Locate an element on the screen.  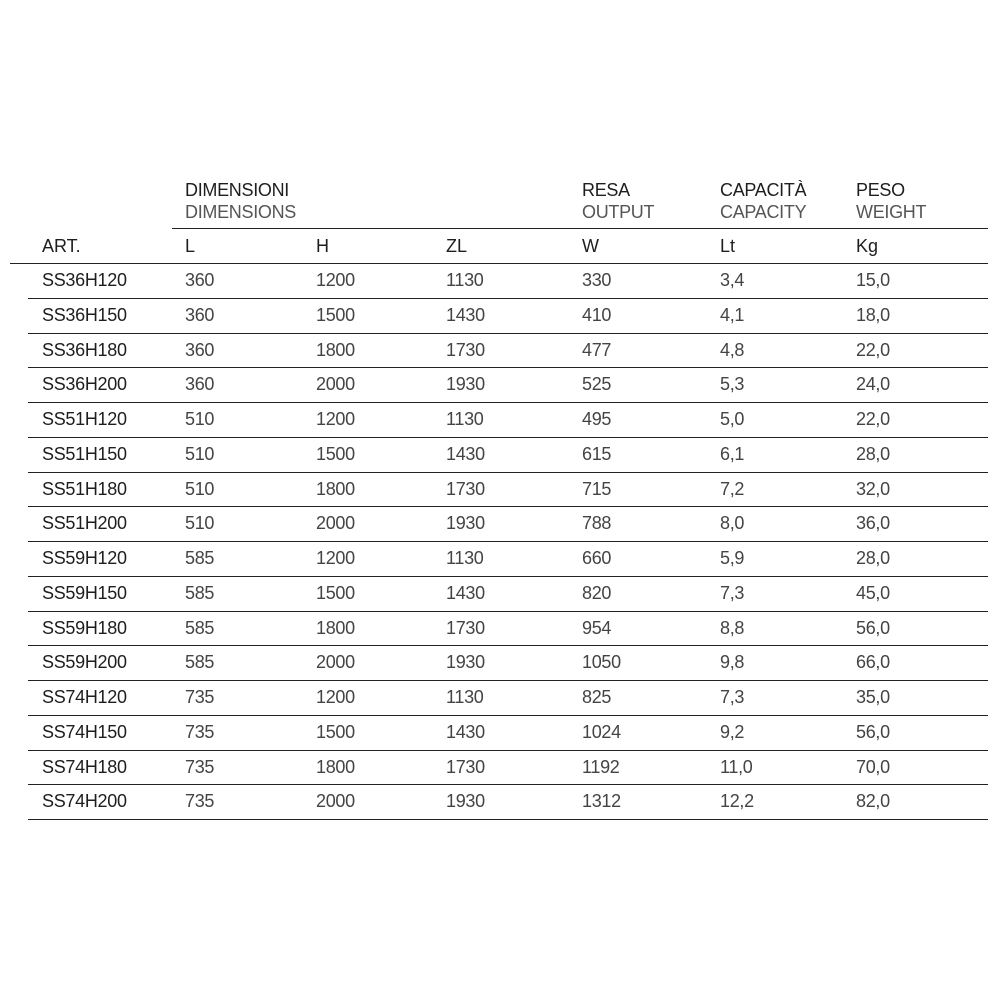
table-row: SS36H180 360 1800 1730 477 4,8 22,0 is located at coordinates (500, 351).